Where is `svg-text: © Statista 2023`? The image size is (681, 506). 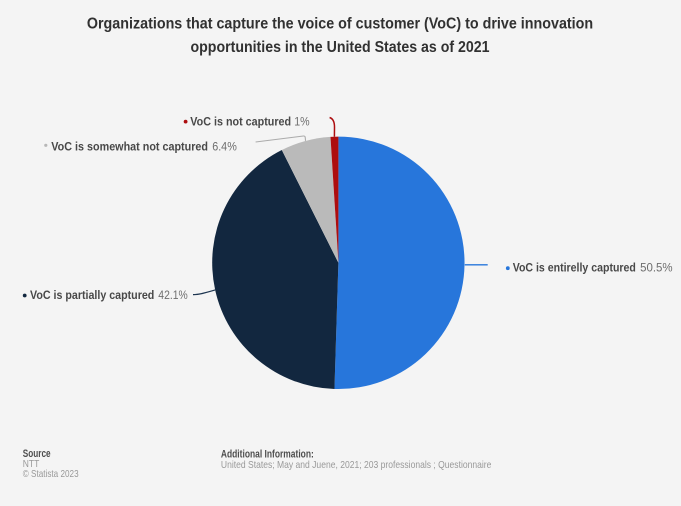 svg-text: © Statista 2023 is located at coordinates (51, 474).